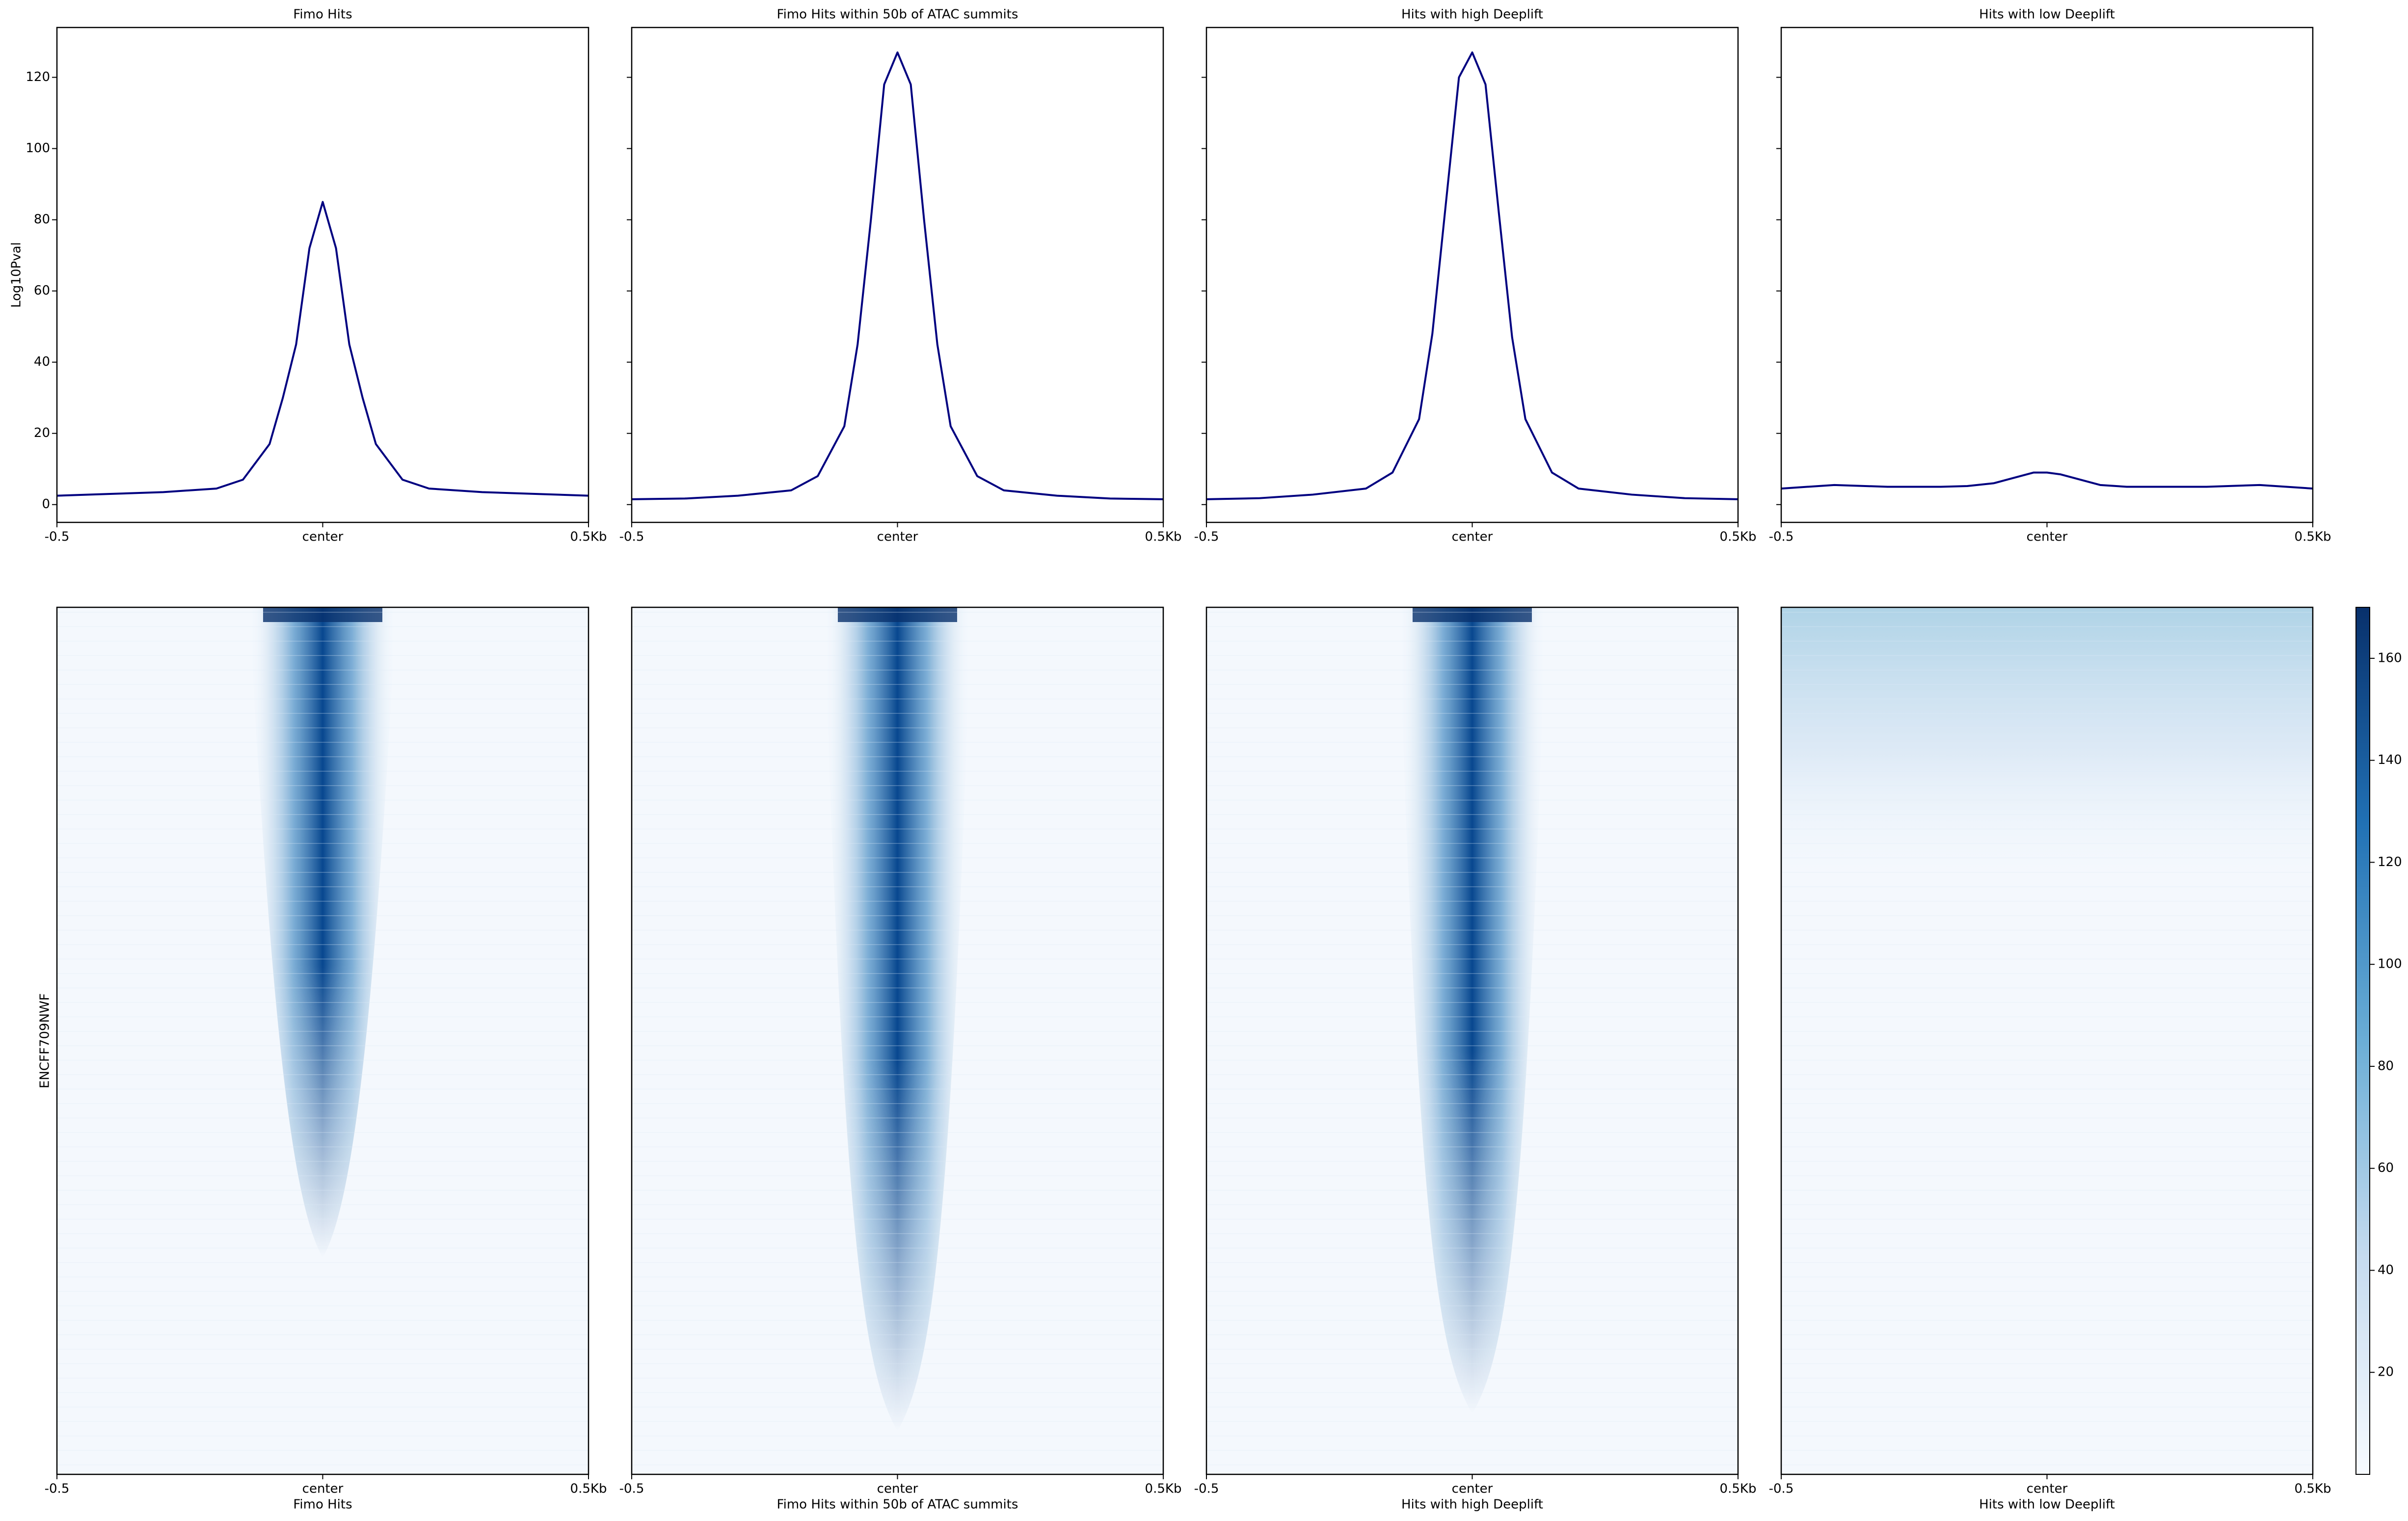  What do you see at coordinates (2390, 862) in the screenshot?
I see `colorbar-tick-label: 120` at bounding box center [2390, 862].